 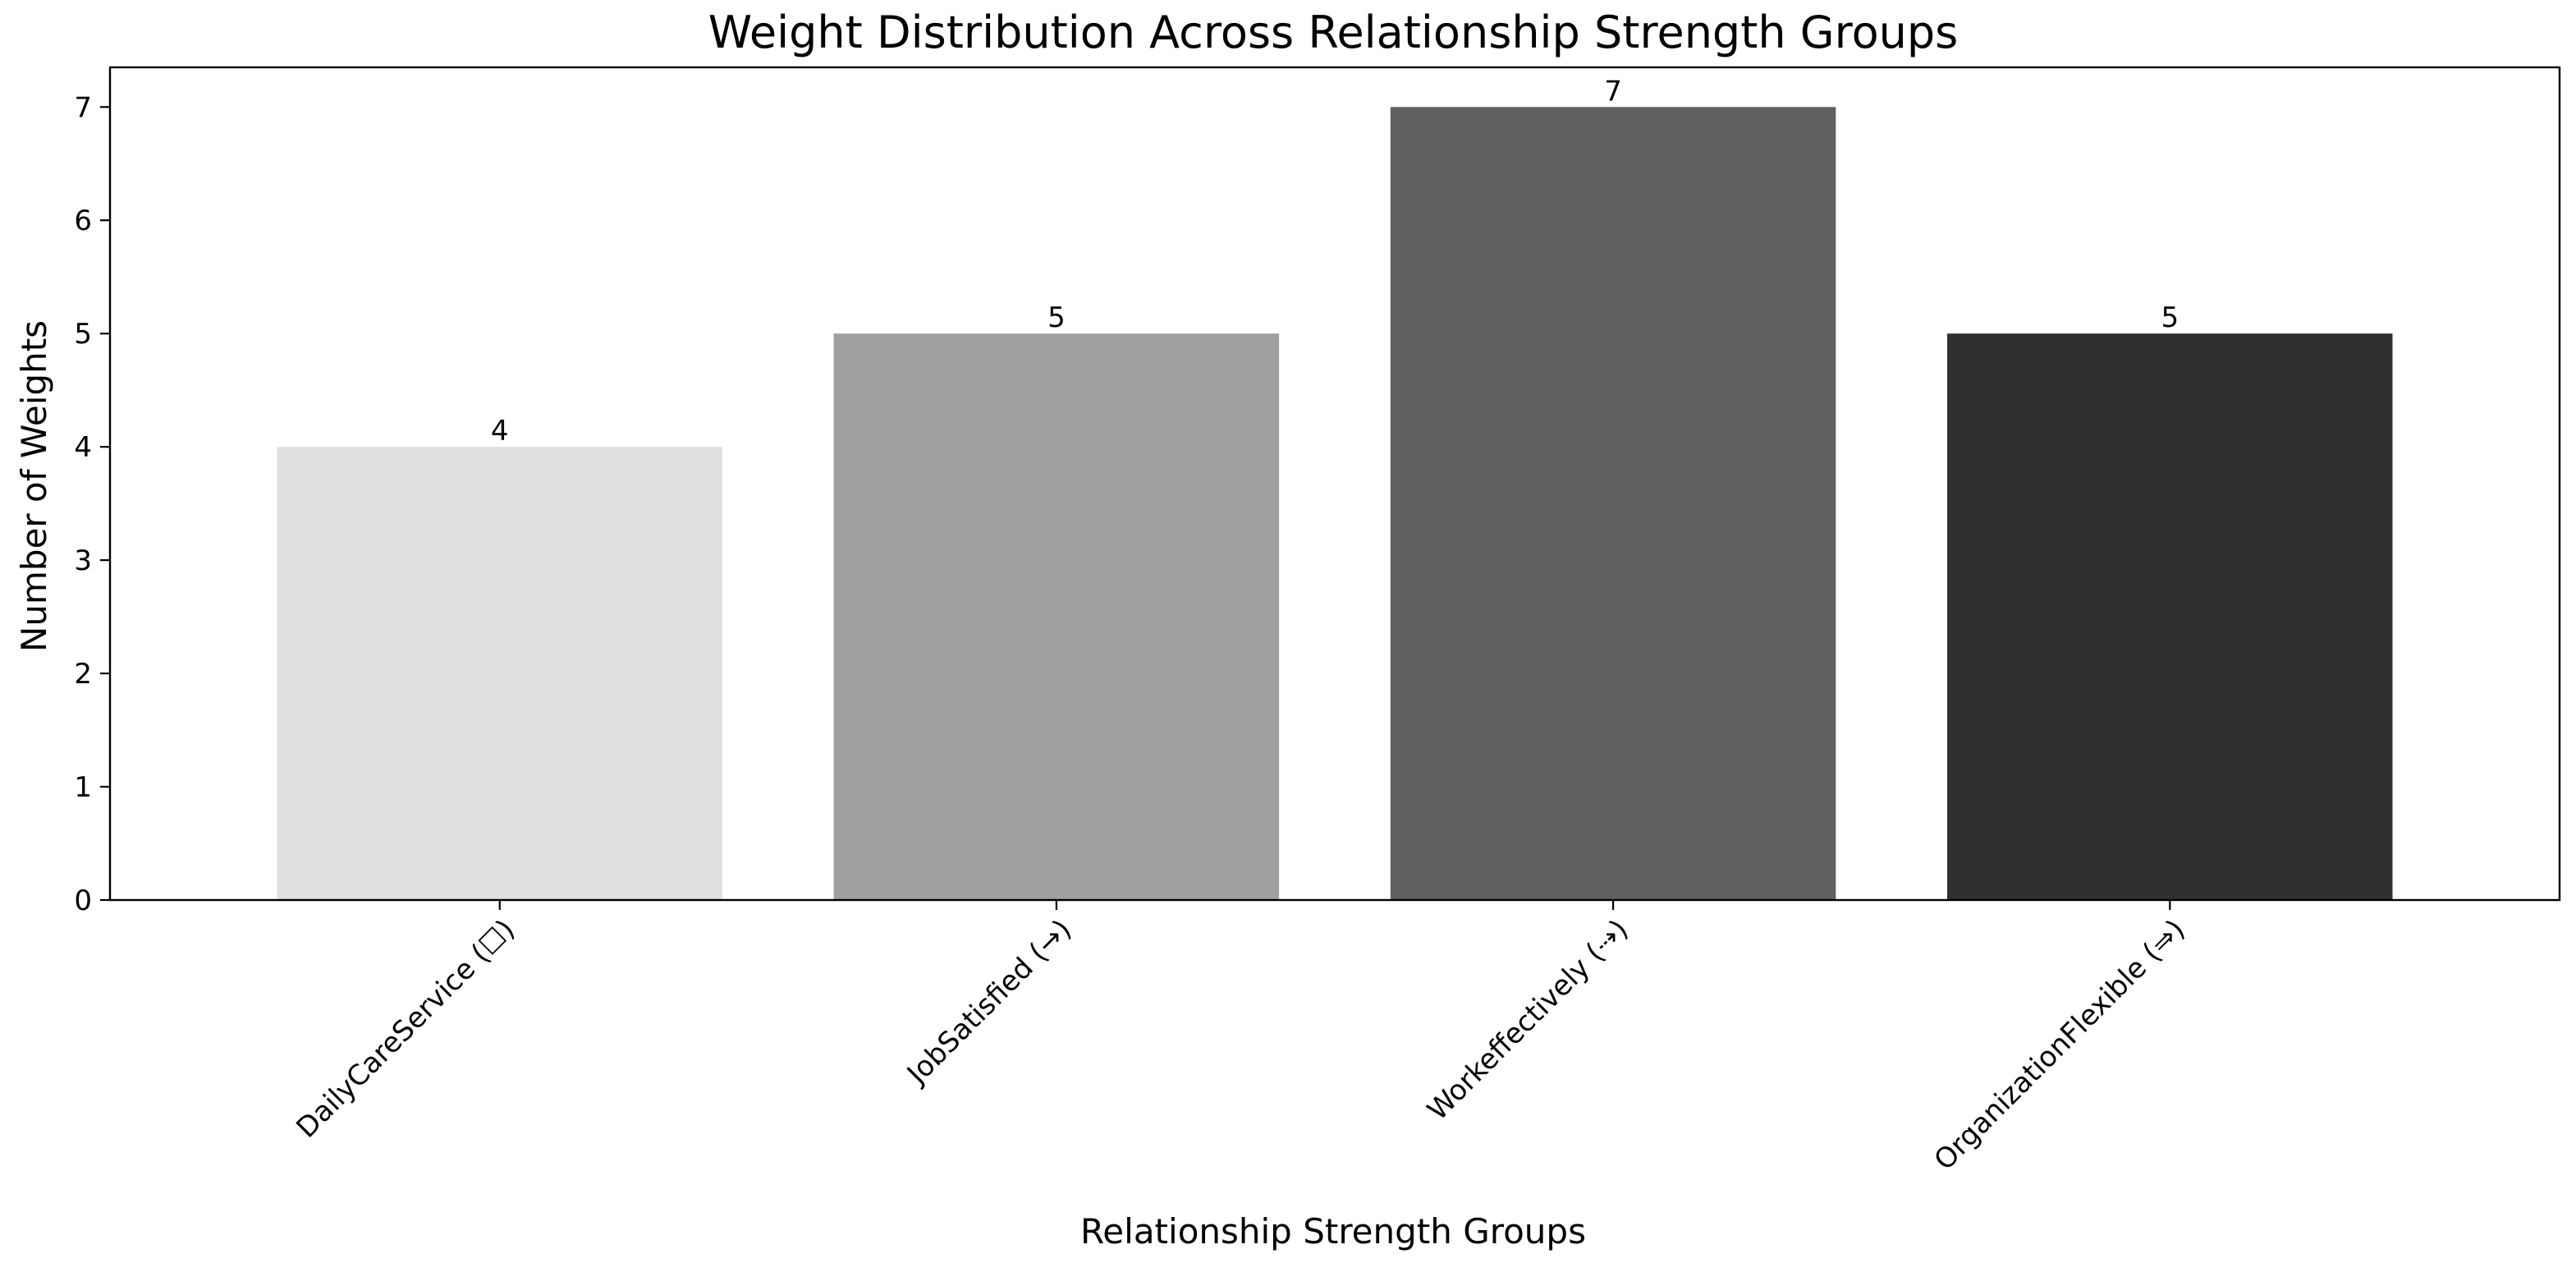 What do you see at coordinates (83, 900) in the screenshot?
I see `y-tick-label: 0` at bounding box center [83, 900].